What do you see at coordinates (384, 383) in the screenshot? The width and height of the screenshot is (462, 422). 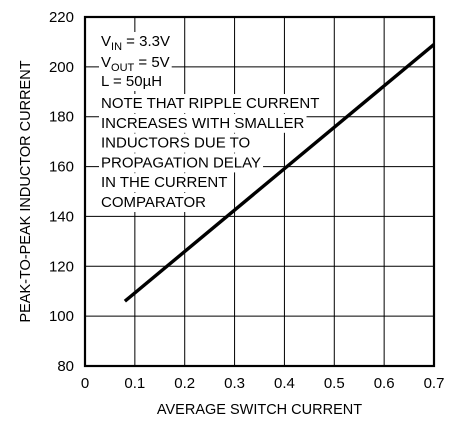 I see `x-tick-label: 0.6` at bounding box center [384, 383].